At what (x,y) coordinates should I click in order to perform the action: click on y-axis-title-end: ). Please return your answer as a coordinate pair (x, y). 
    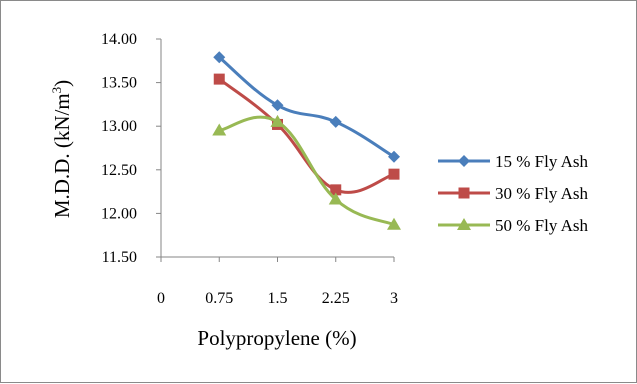
    Looking at the image, I should click on (62, 83).